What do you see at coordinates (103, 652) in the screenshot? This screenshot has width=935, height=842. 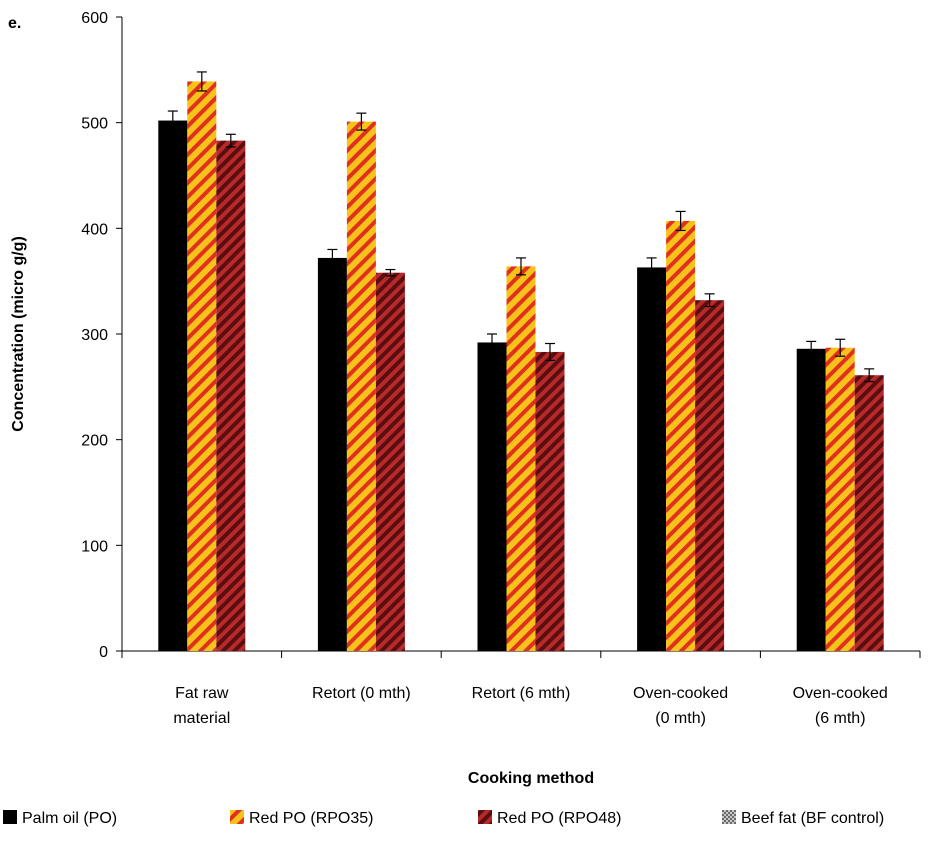 I see `y-tick-label: 0` at bounding box center [103, 652].